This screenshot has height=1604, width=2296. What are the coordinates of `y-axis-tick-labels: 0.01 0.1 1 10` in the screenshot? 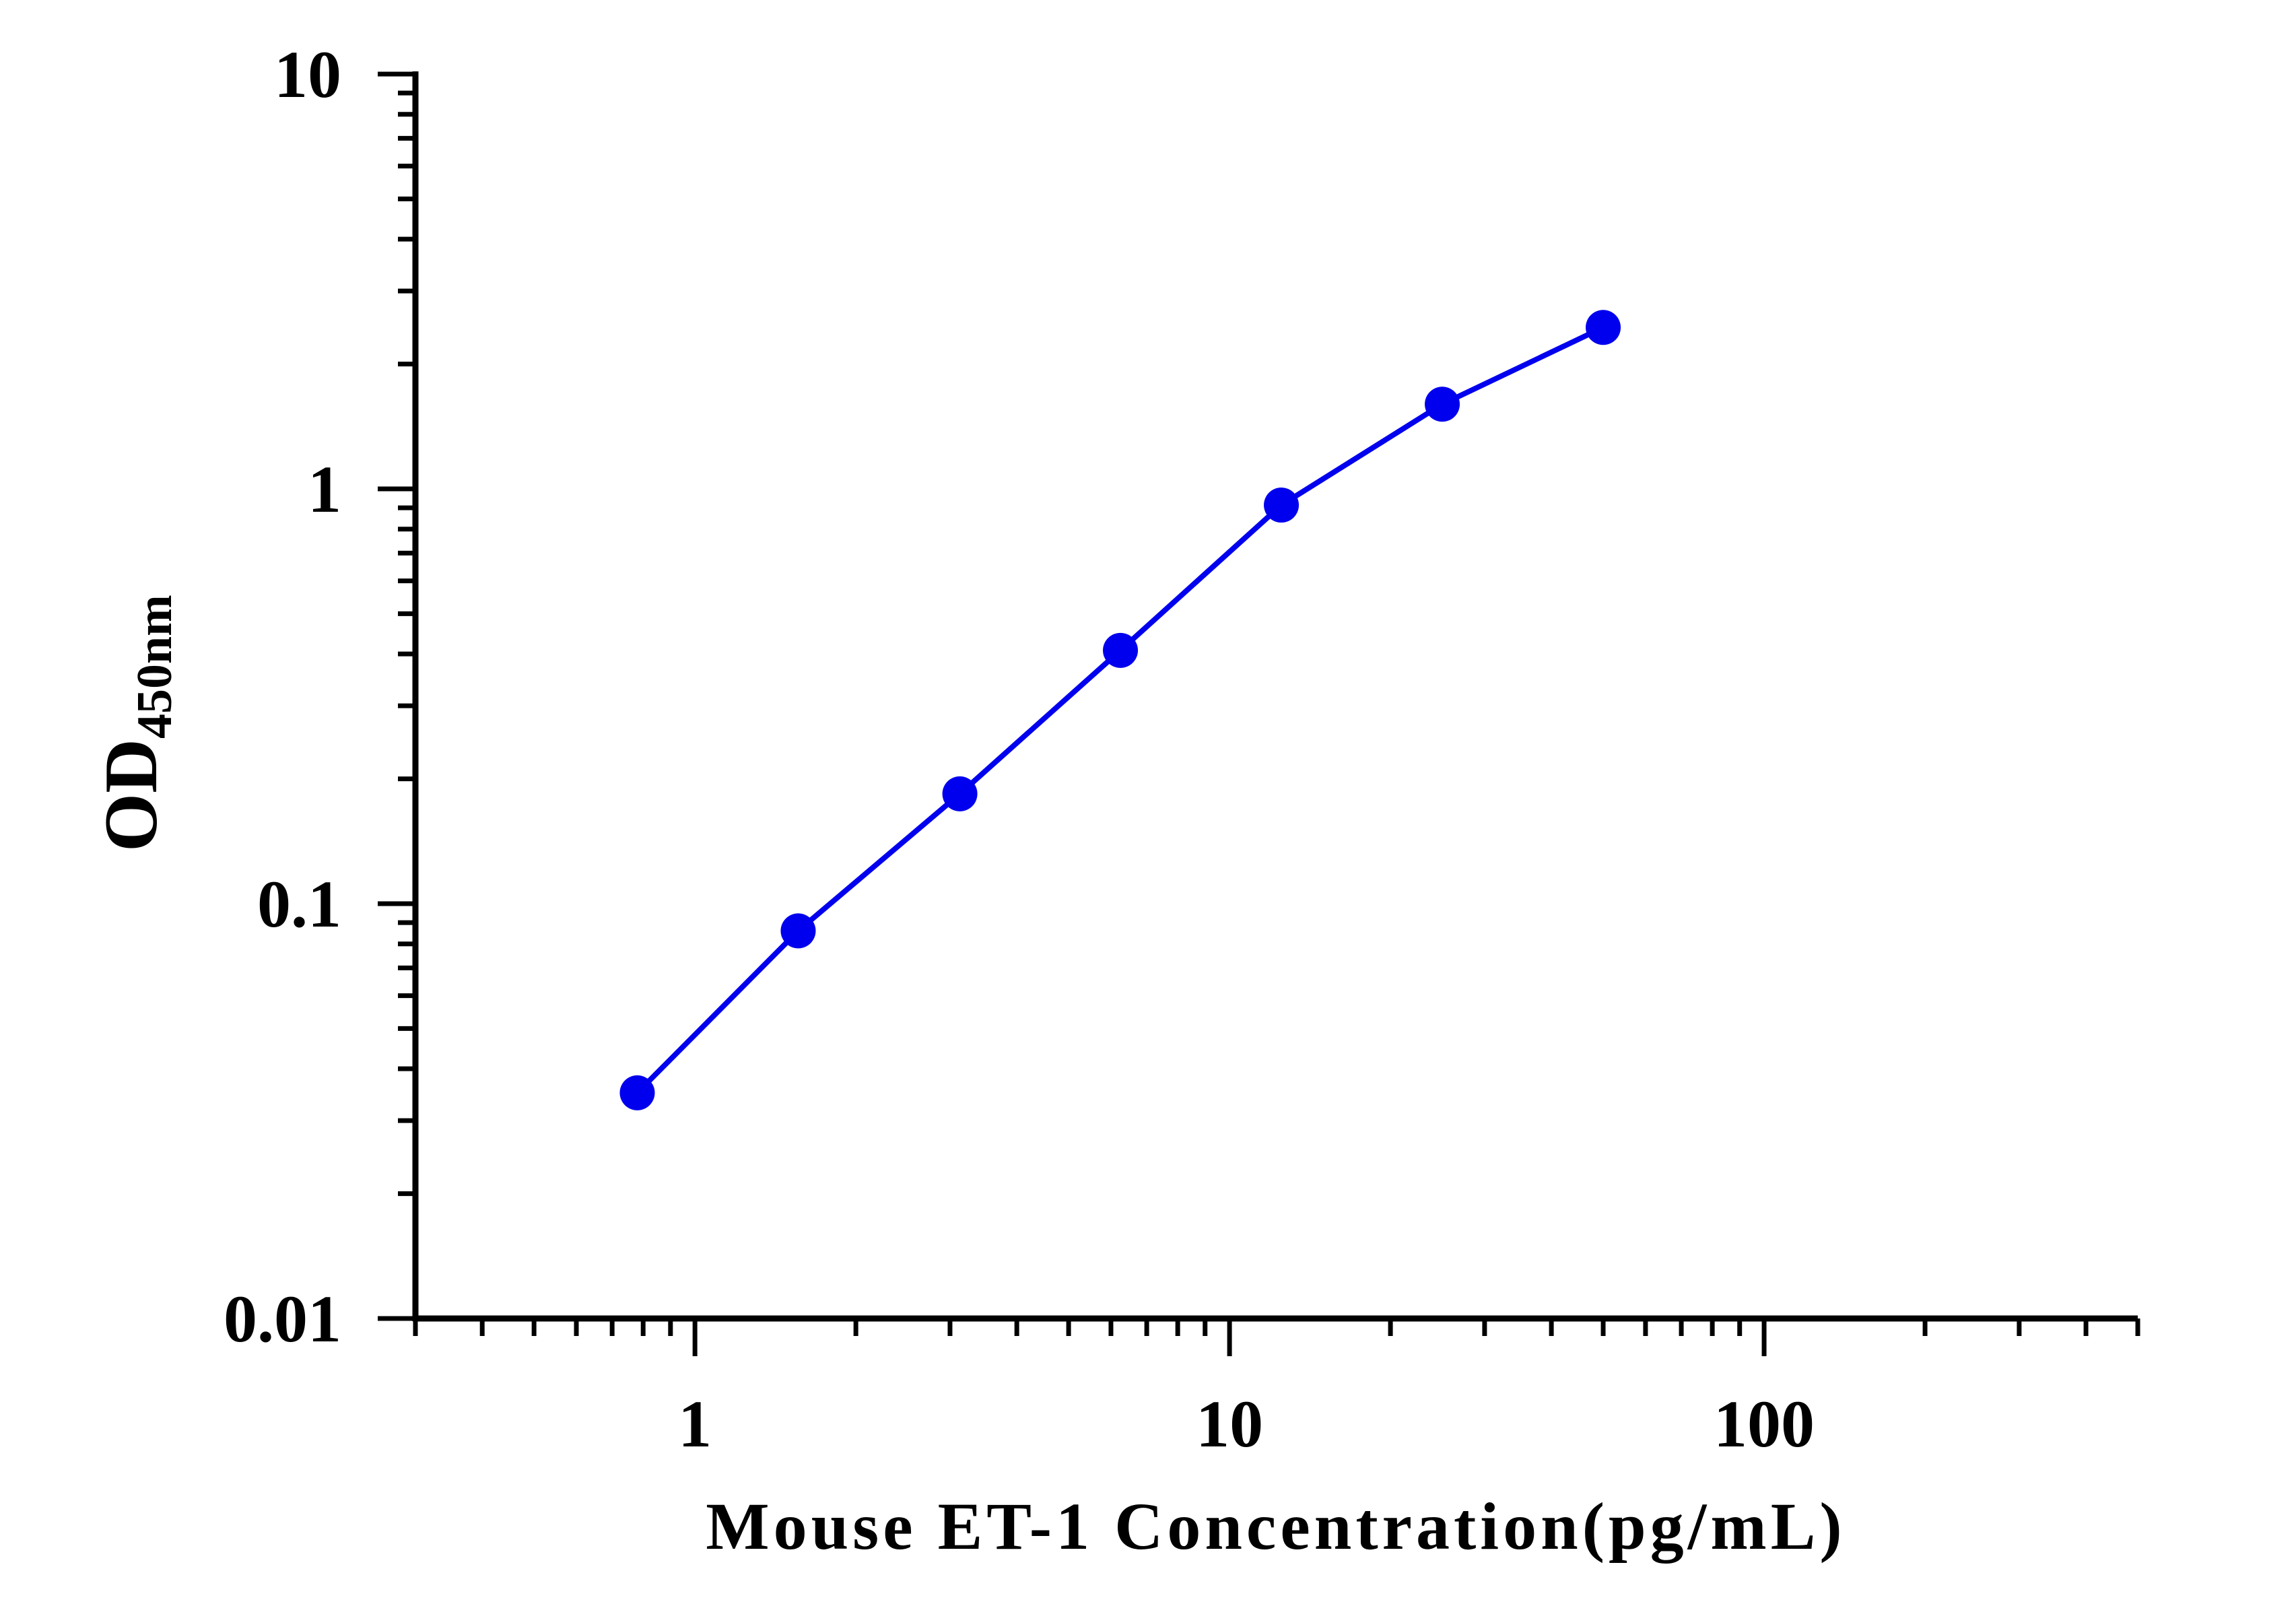 It's located at (282, 696).